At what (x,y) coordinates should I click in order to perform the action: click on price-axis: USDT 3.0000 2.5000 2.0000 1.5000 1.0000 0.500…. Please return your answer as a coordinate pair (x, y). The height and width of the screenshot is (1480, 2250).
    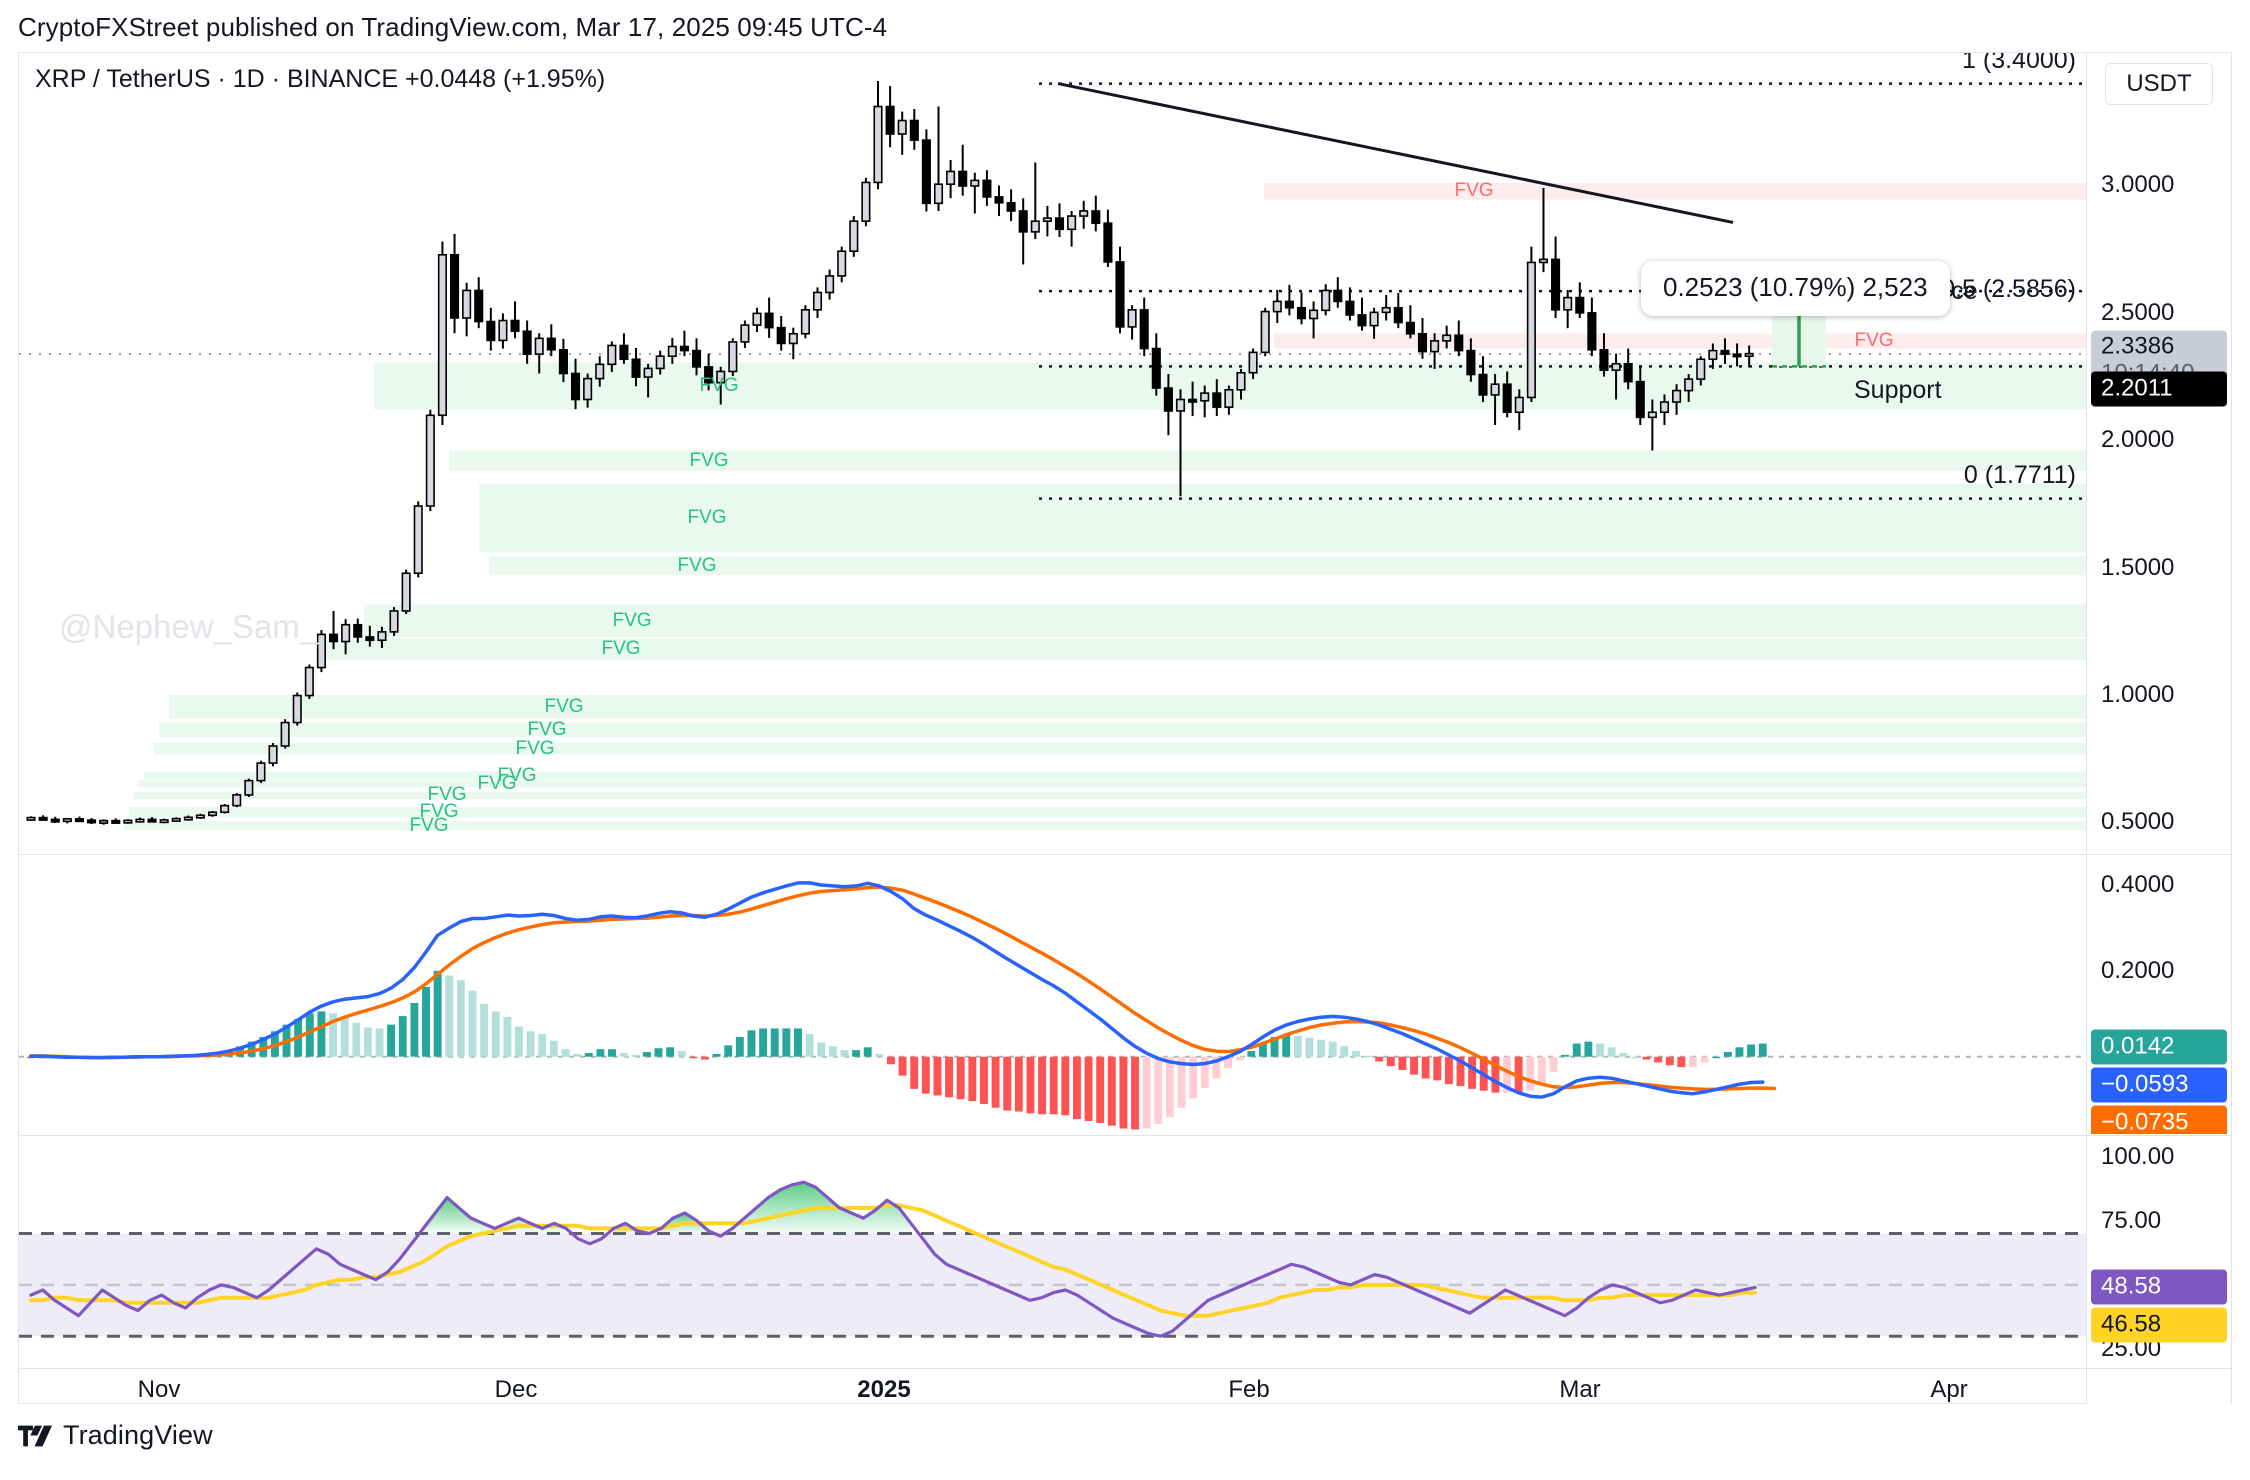
    Looking at the image, I should click on (2158, 453).